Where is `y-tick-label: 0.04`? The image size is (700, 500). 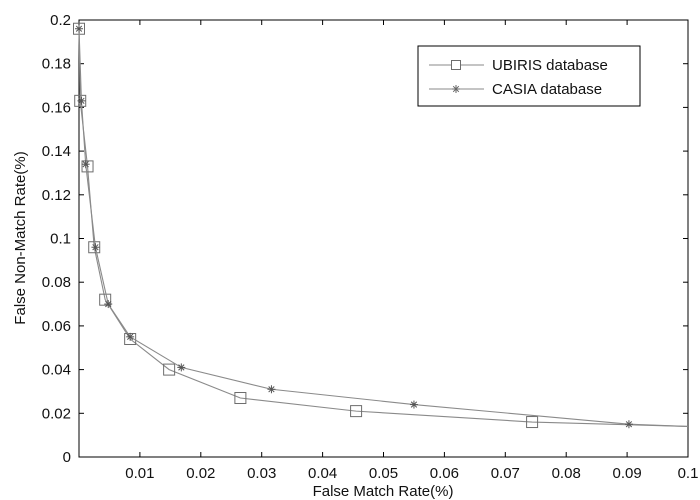
y-tick-label: 0.04 is located at coordinates (56, 370).